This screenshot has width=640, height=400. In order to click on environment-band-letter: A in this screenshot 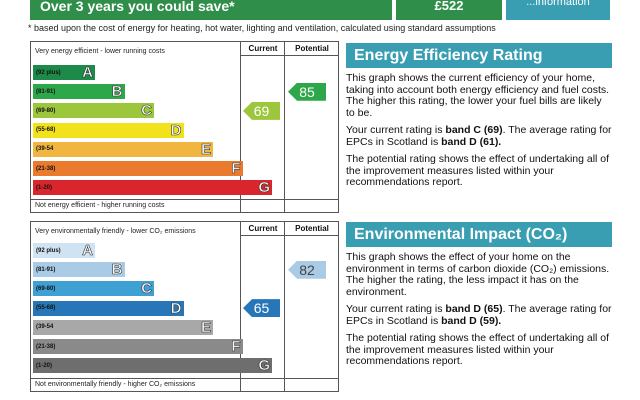, I will do `click(87, 250)`.